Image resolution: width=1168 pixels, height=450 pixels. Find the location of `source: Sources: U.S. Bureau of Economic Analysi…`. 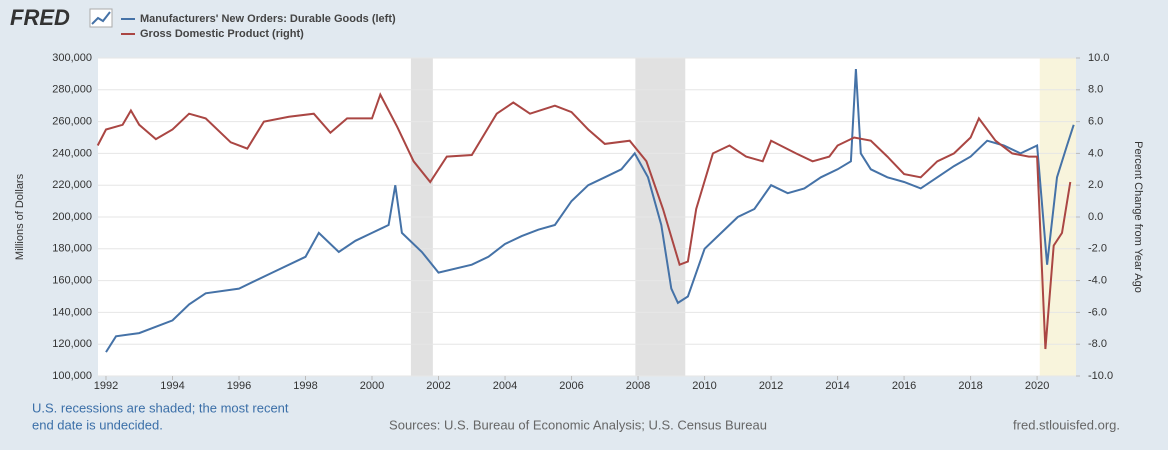

source: Sources: U.S. Bureau of Economic Analysi… is located at coordinates (578, 424).